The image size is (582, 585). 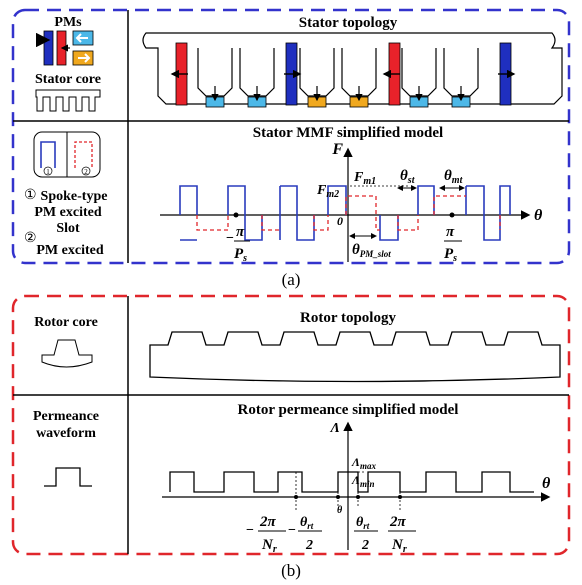 What do you see at coordinates (67, 212) in the screenshot?
I see `legend-pm-excited-1: PM excited` at bounding box center [67, 212].